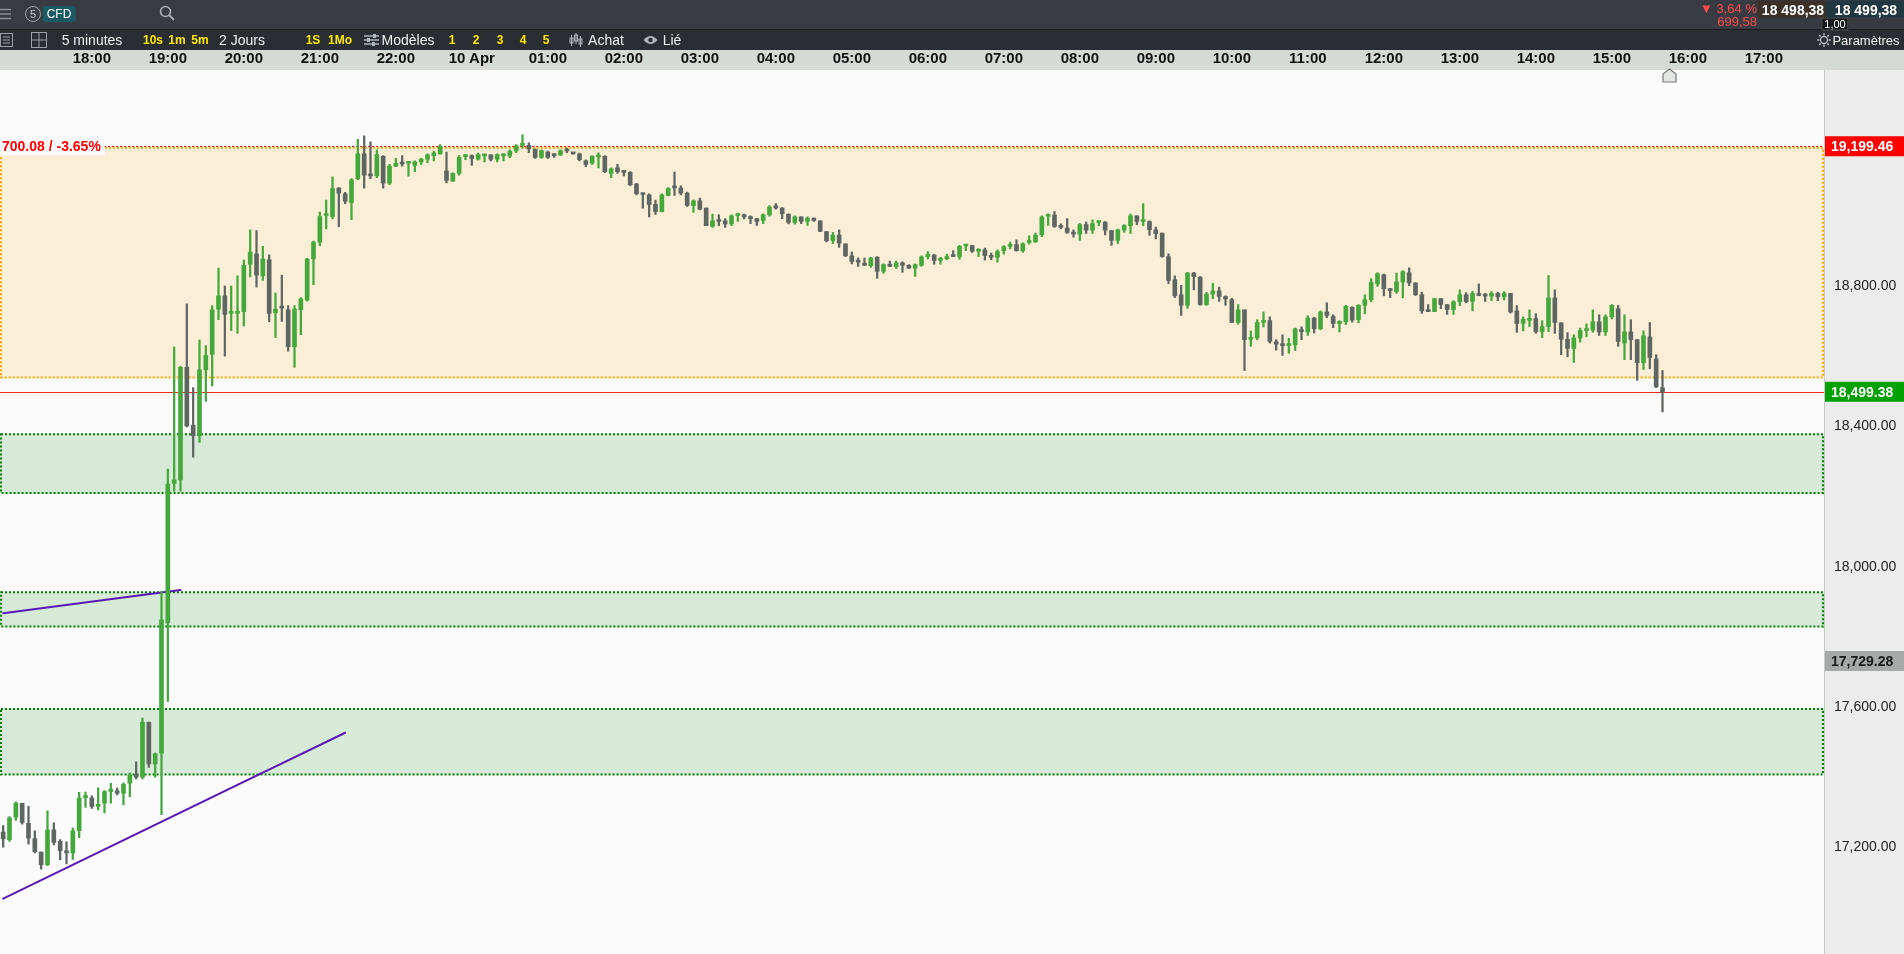 Image resolution: width=1904 pixels, height=954 pixels. What do you see at coordinates (340, 40) in the screenshot?
I see `text: 1Mo` at bounding box center [340, 40].